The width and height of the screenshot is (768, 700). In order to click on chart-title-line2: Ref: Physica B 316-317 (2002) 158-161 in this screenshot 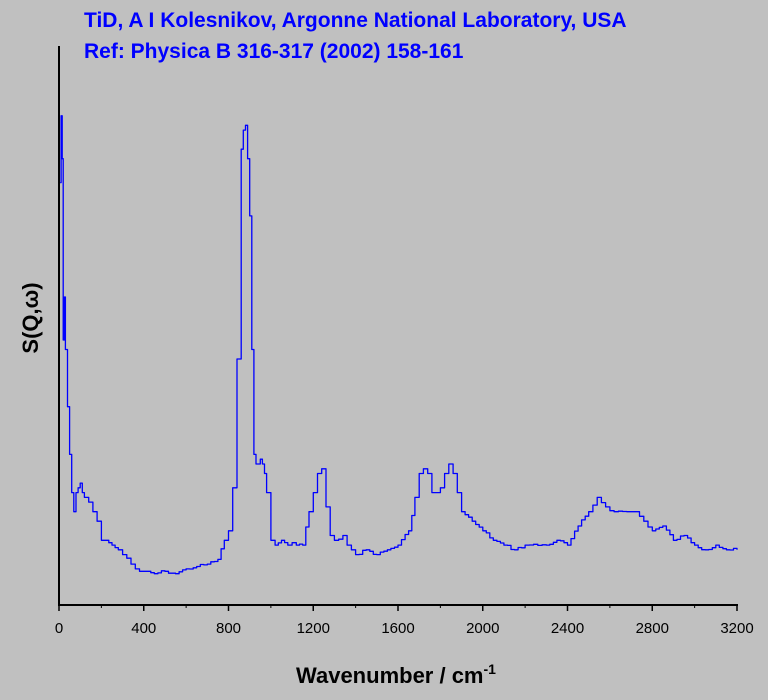, I will do `click(274, 51)`.